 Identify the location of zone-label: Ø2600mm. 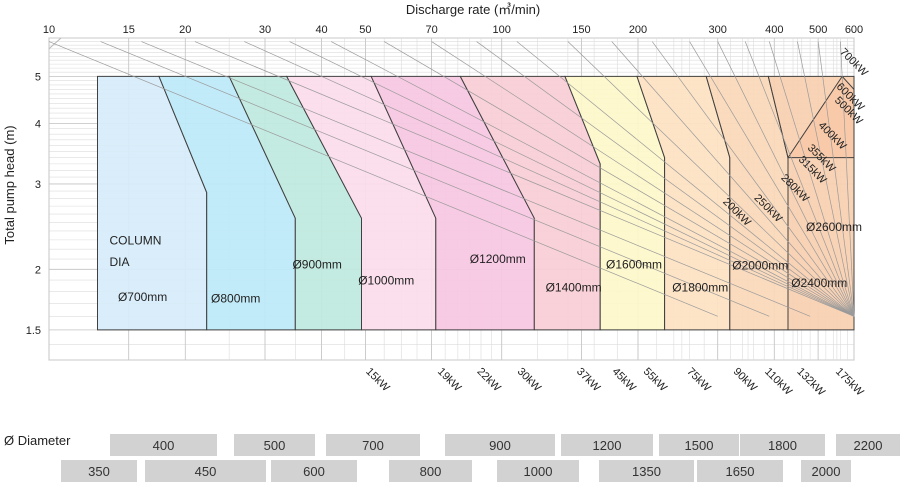
(834, 227).